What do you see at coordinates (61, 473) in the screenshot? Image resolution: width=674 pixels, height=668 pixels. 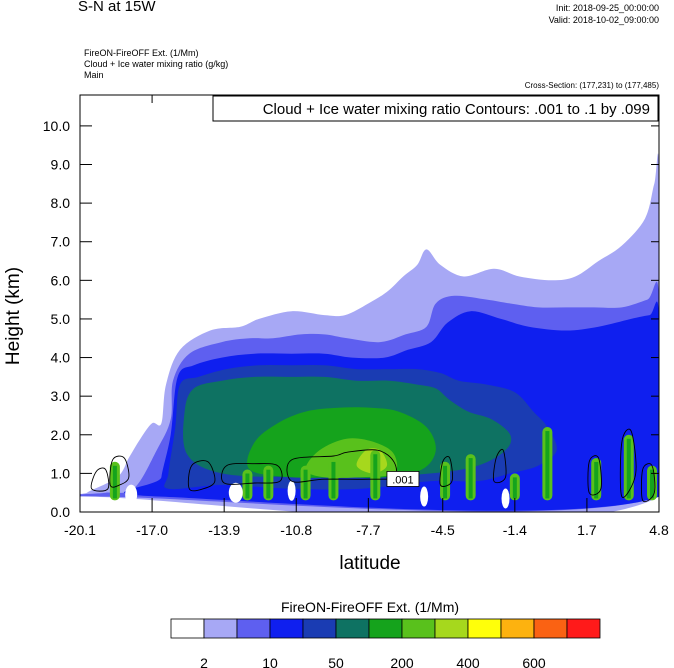 I see `y-tick-label: 1.0` at bounding box center [61, 473].